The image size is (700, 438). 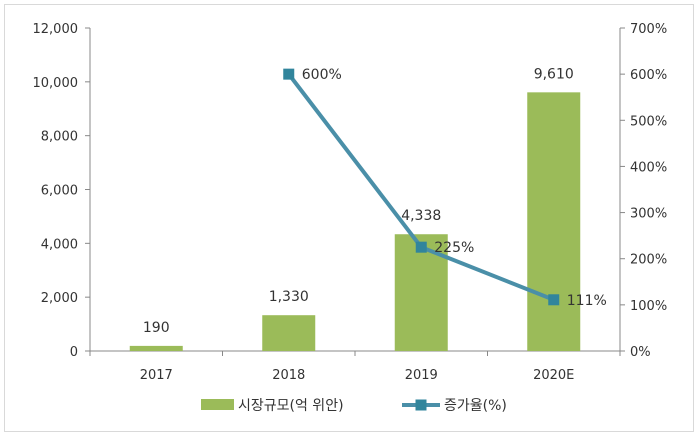 What do you see at coordinates (648, 75) in the screenshot?
I see `right-tick-label: 600%` at bounding box center [648, 75].